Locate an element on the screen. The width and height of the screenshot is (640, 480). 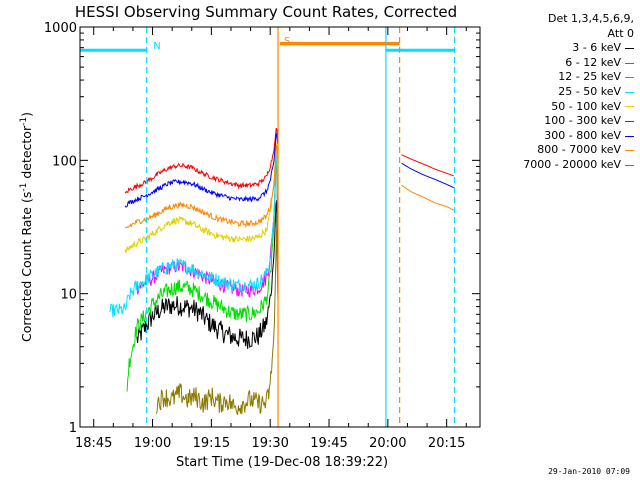
legend-entry: 7000 - 20000 keV is located at coordinates (558, 165).